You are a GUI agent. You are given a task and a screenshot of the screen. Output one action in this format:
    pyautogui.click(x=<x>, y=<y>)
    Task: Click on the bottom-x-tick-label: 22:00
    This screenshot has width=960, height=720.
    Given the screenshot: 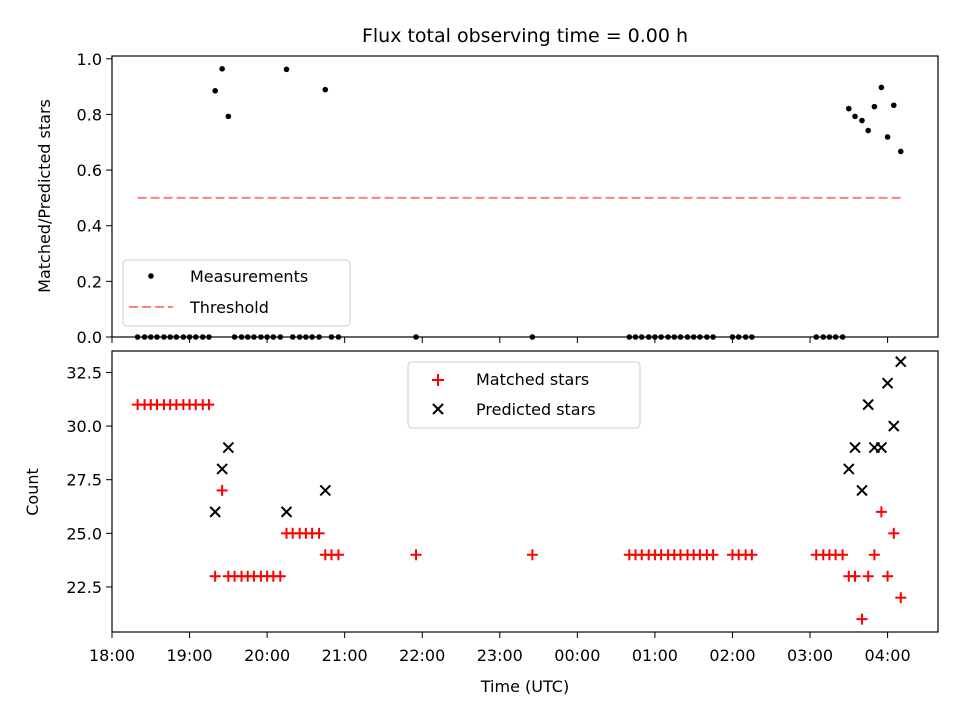 What is the action you would take?
    pyautogui.click(x=422, y=655)
    